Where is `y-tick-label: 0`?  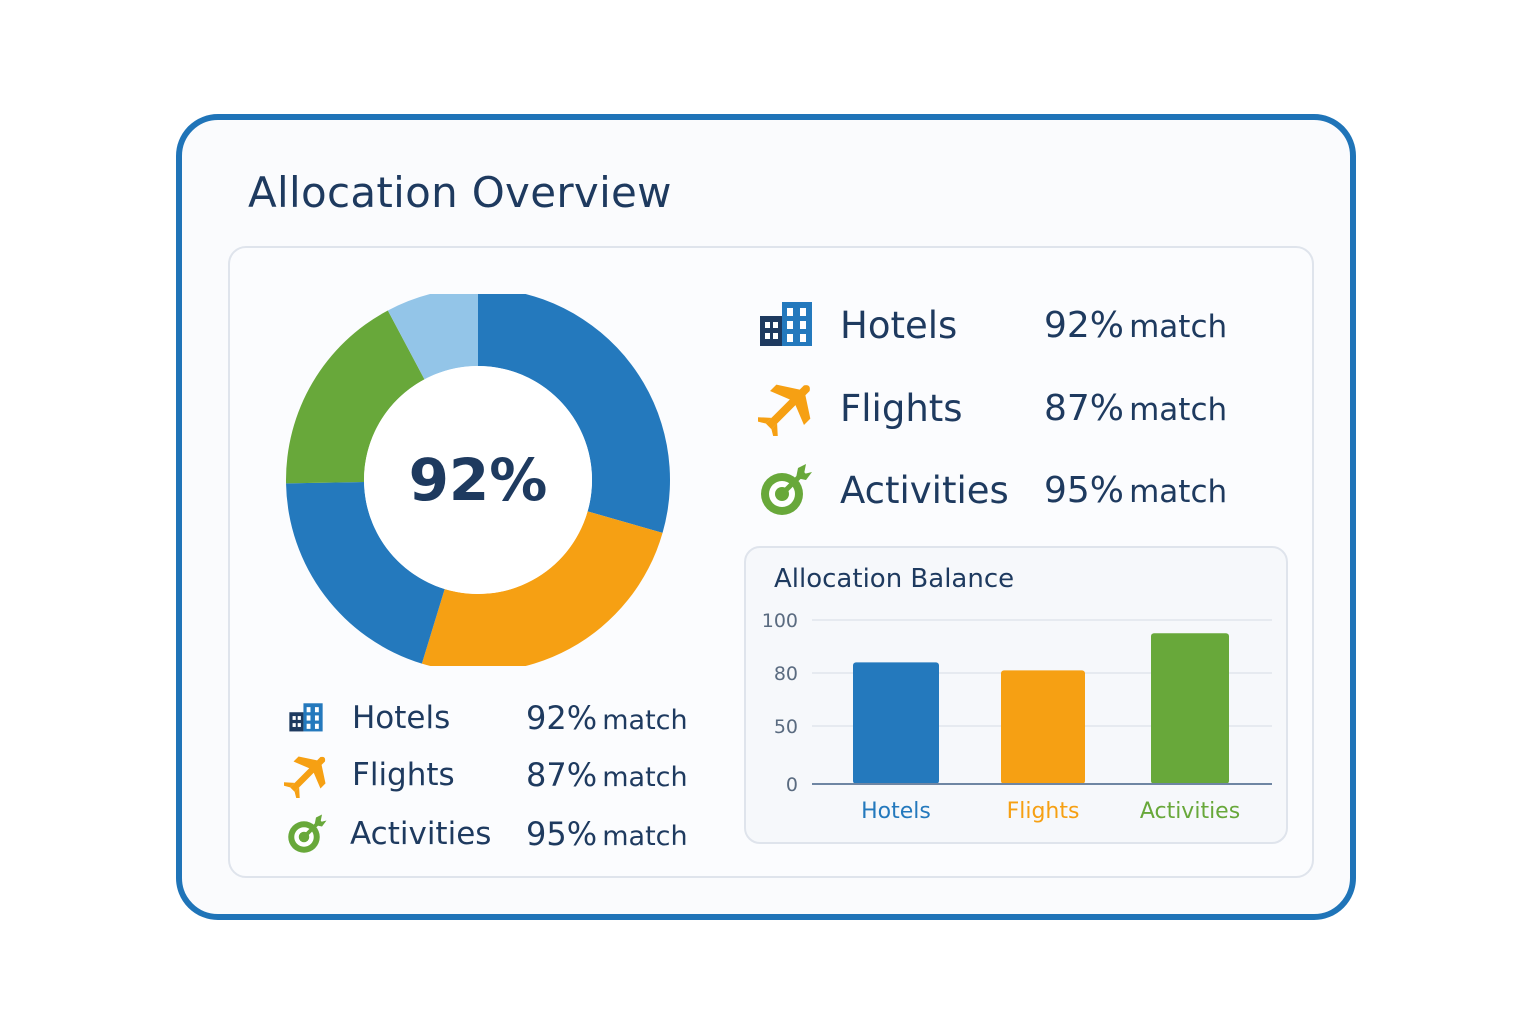 y-tick-label: 0 is located at coordinates (792, 785).